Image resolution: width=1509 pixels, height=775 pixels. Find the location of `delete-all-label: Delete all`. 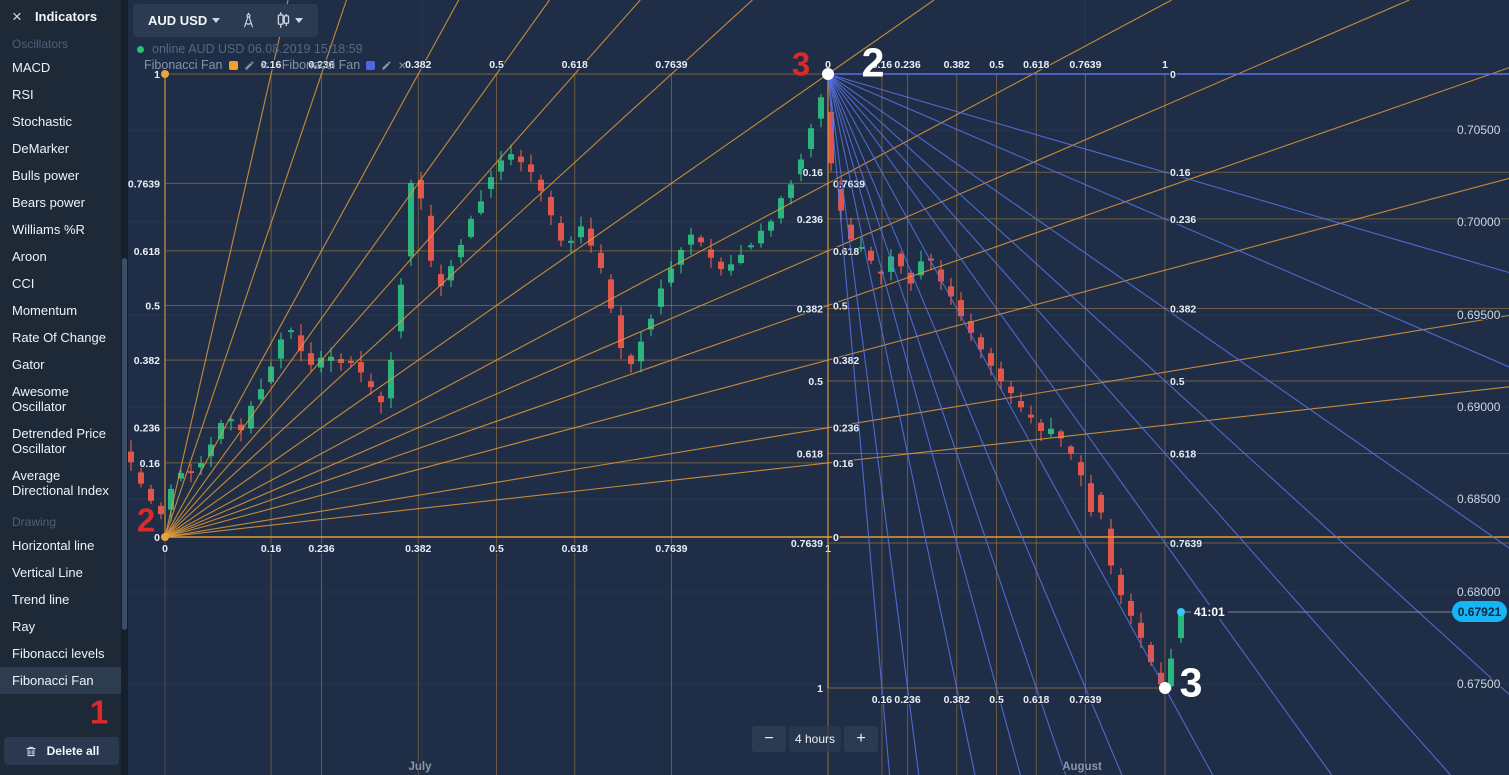

delete-all-label: Delete all is located at coordinates (73, 751).